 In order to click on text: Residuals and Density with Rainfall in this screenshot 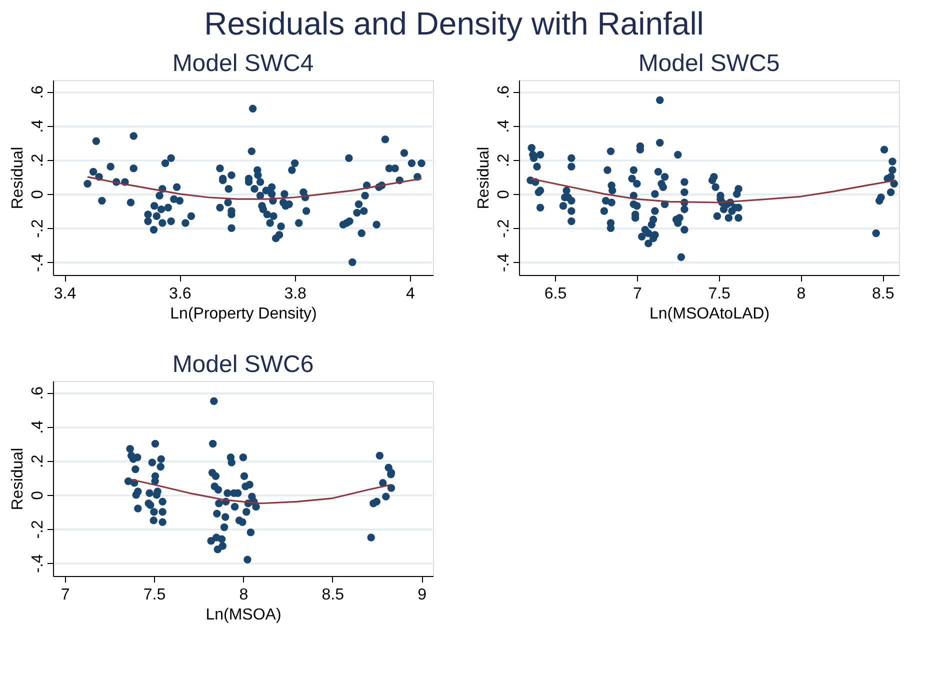, I will do `click(454, 24)`.